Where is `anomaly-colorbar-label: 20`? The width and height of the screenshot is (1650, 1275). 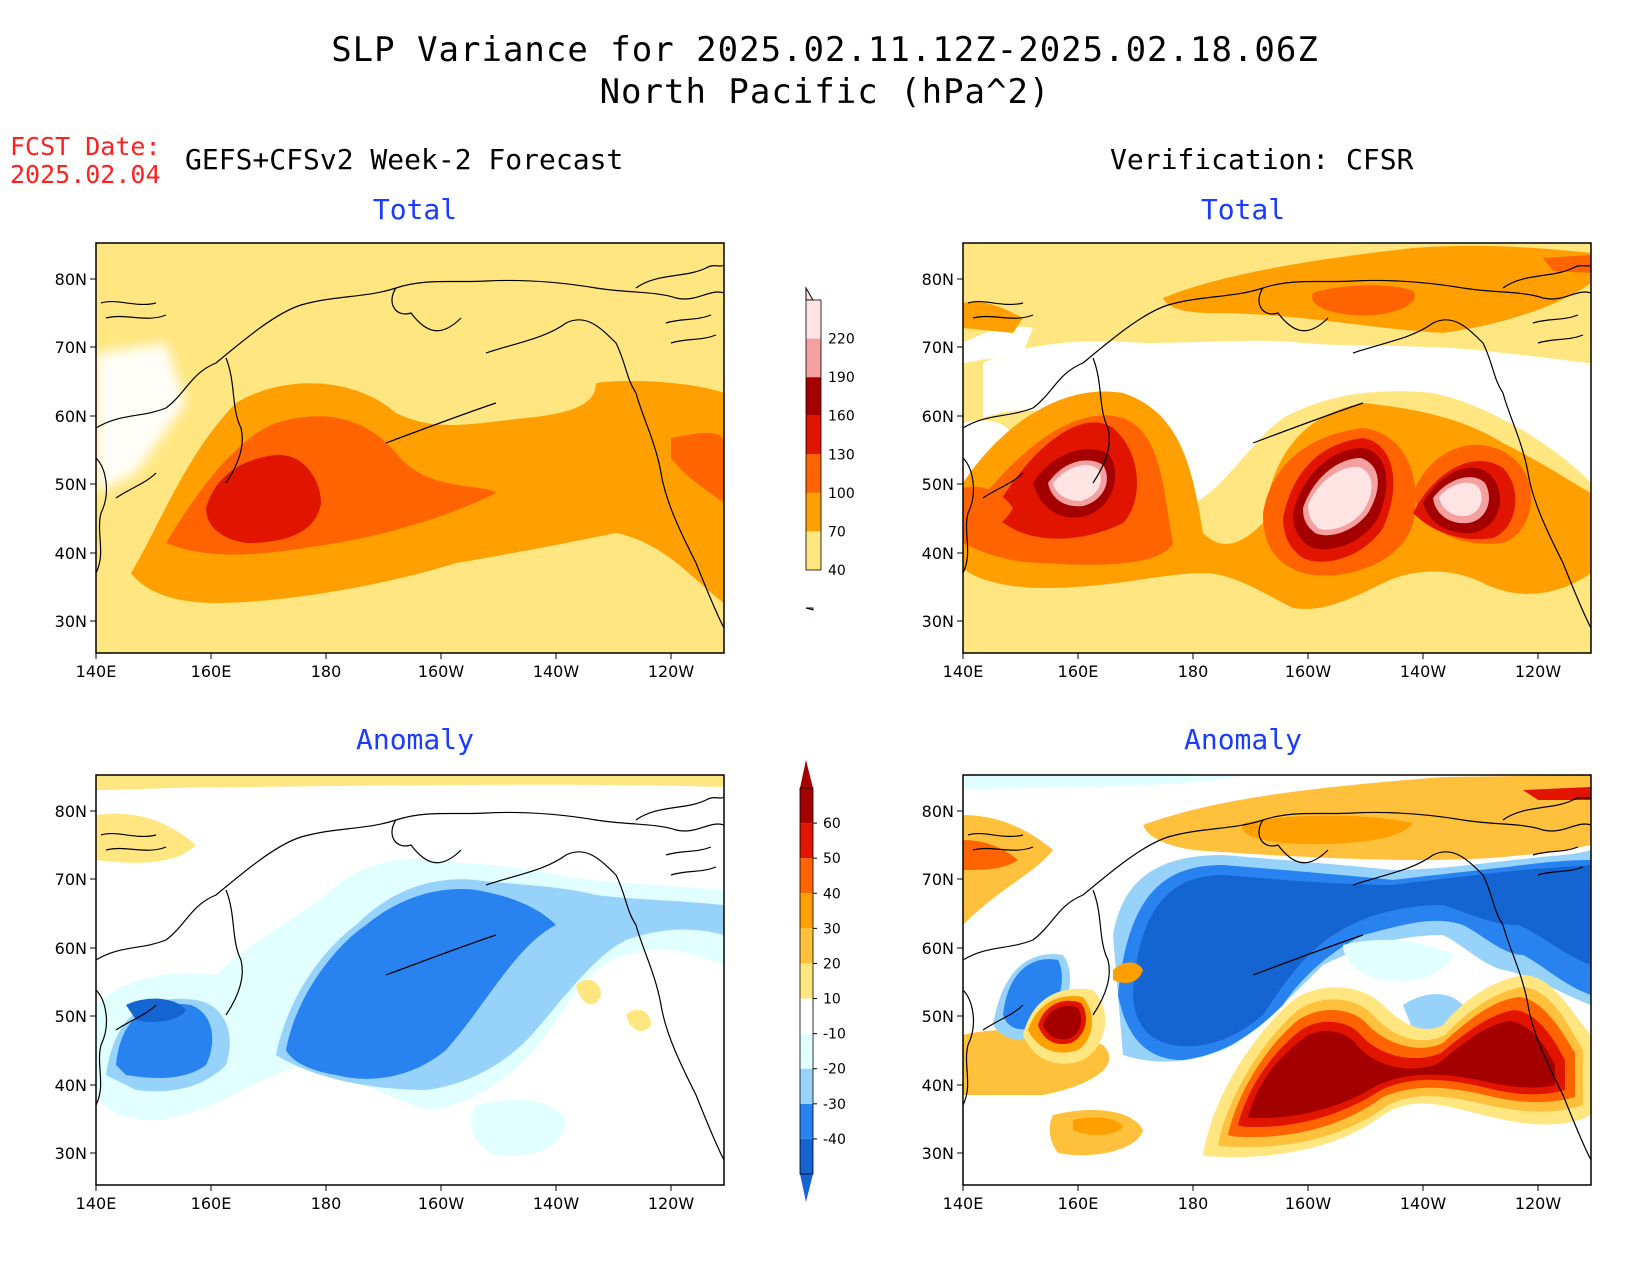 anomaly-colorbar-label: 20 is located at coordinates (832, 964).